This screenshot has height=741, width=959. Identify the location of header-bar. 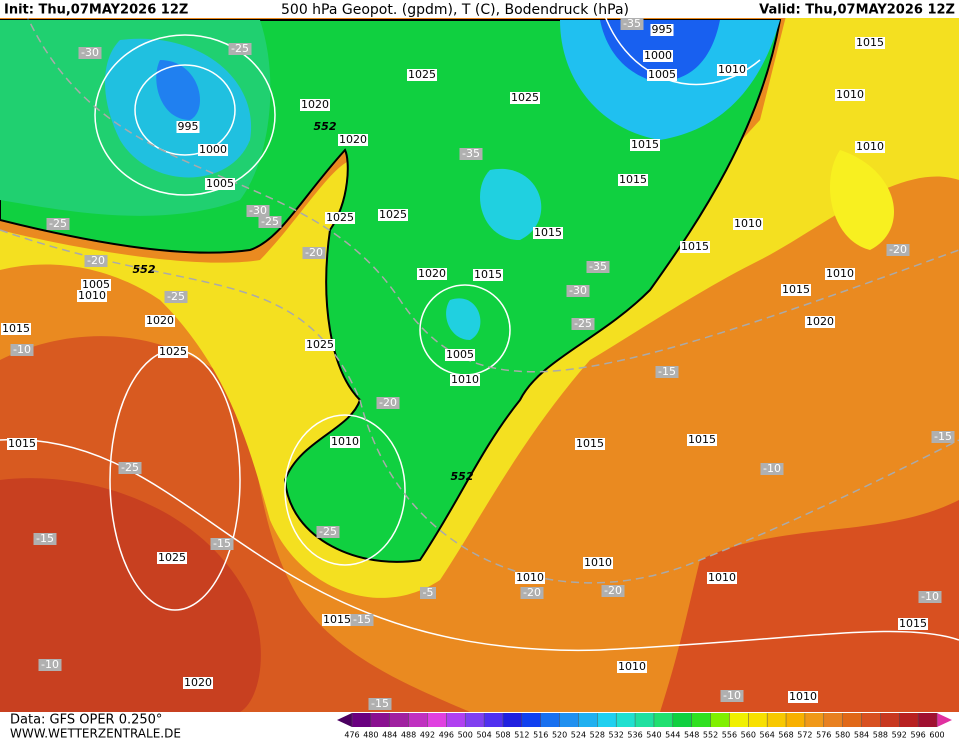
(479, 9).